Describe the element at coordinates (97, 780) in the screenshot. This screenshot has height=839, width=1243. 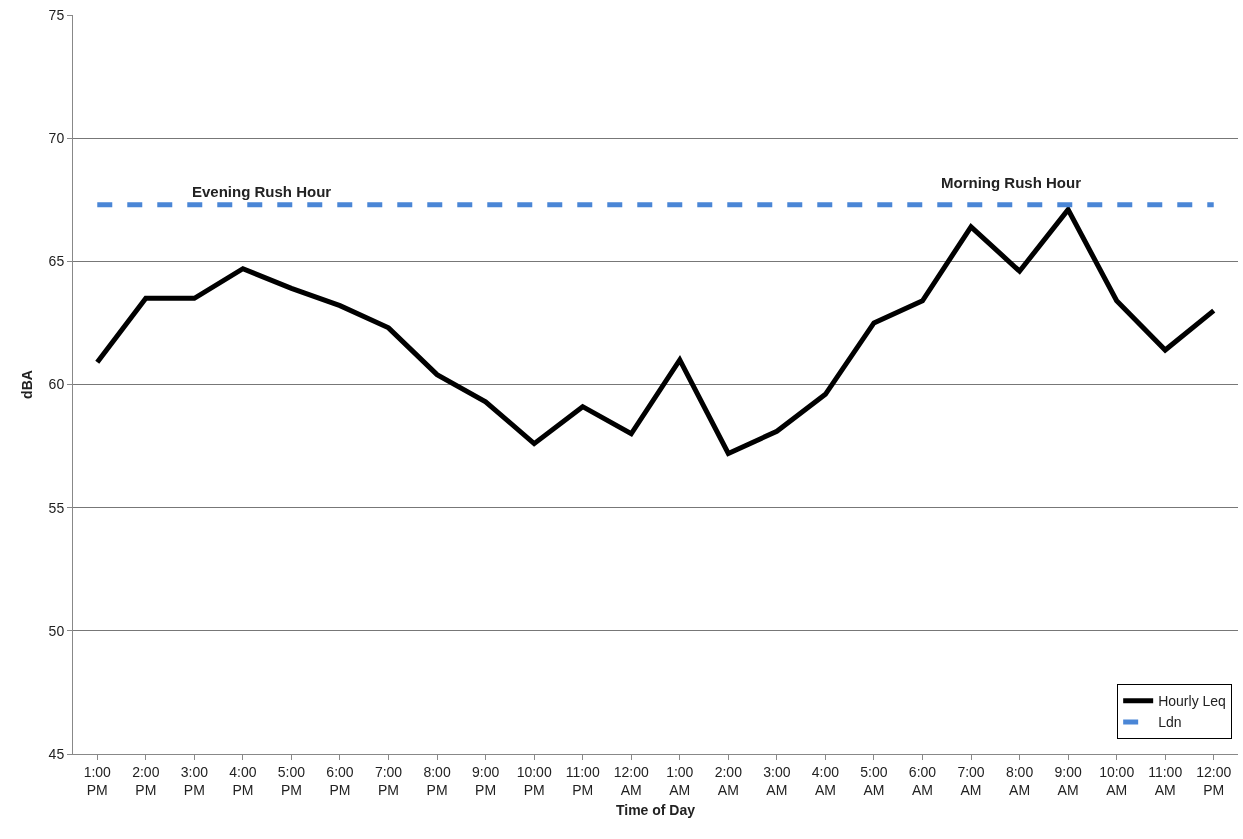
I see `x-tick-label: 1:00 PM` at that location.